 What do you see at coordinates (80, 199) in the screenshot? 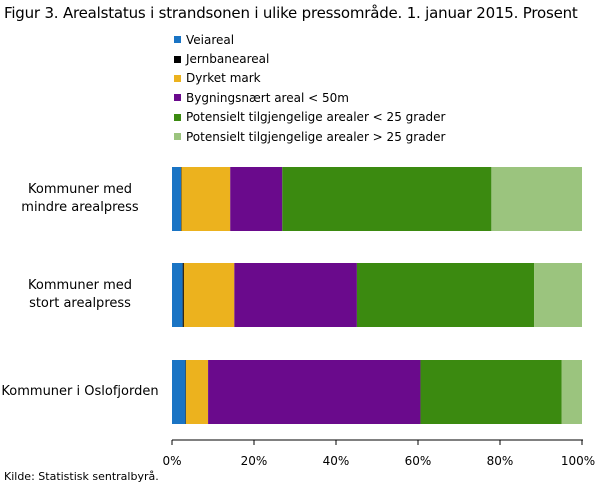
I see `category-label: Kommuner med mindre arealpress` at bounding box center [80, 199].